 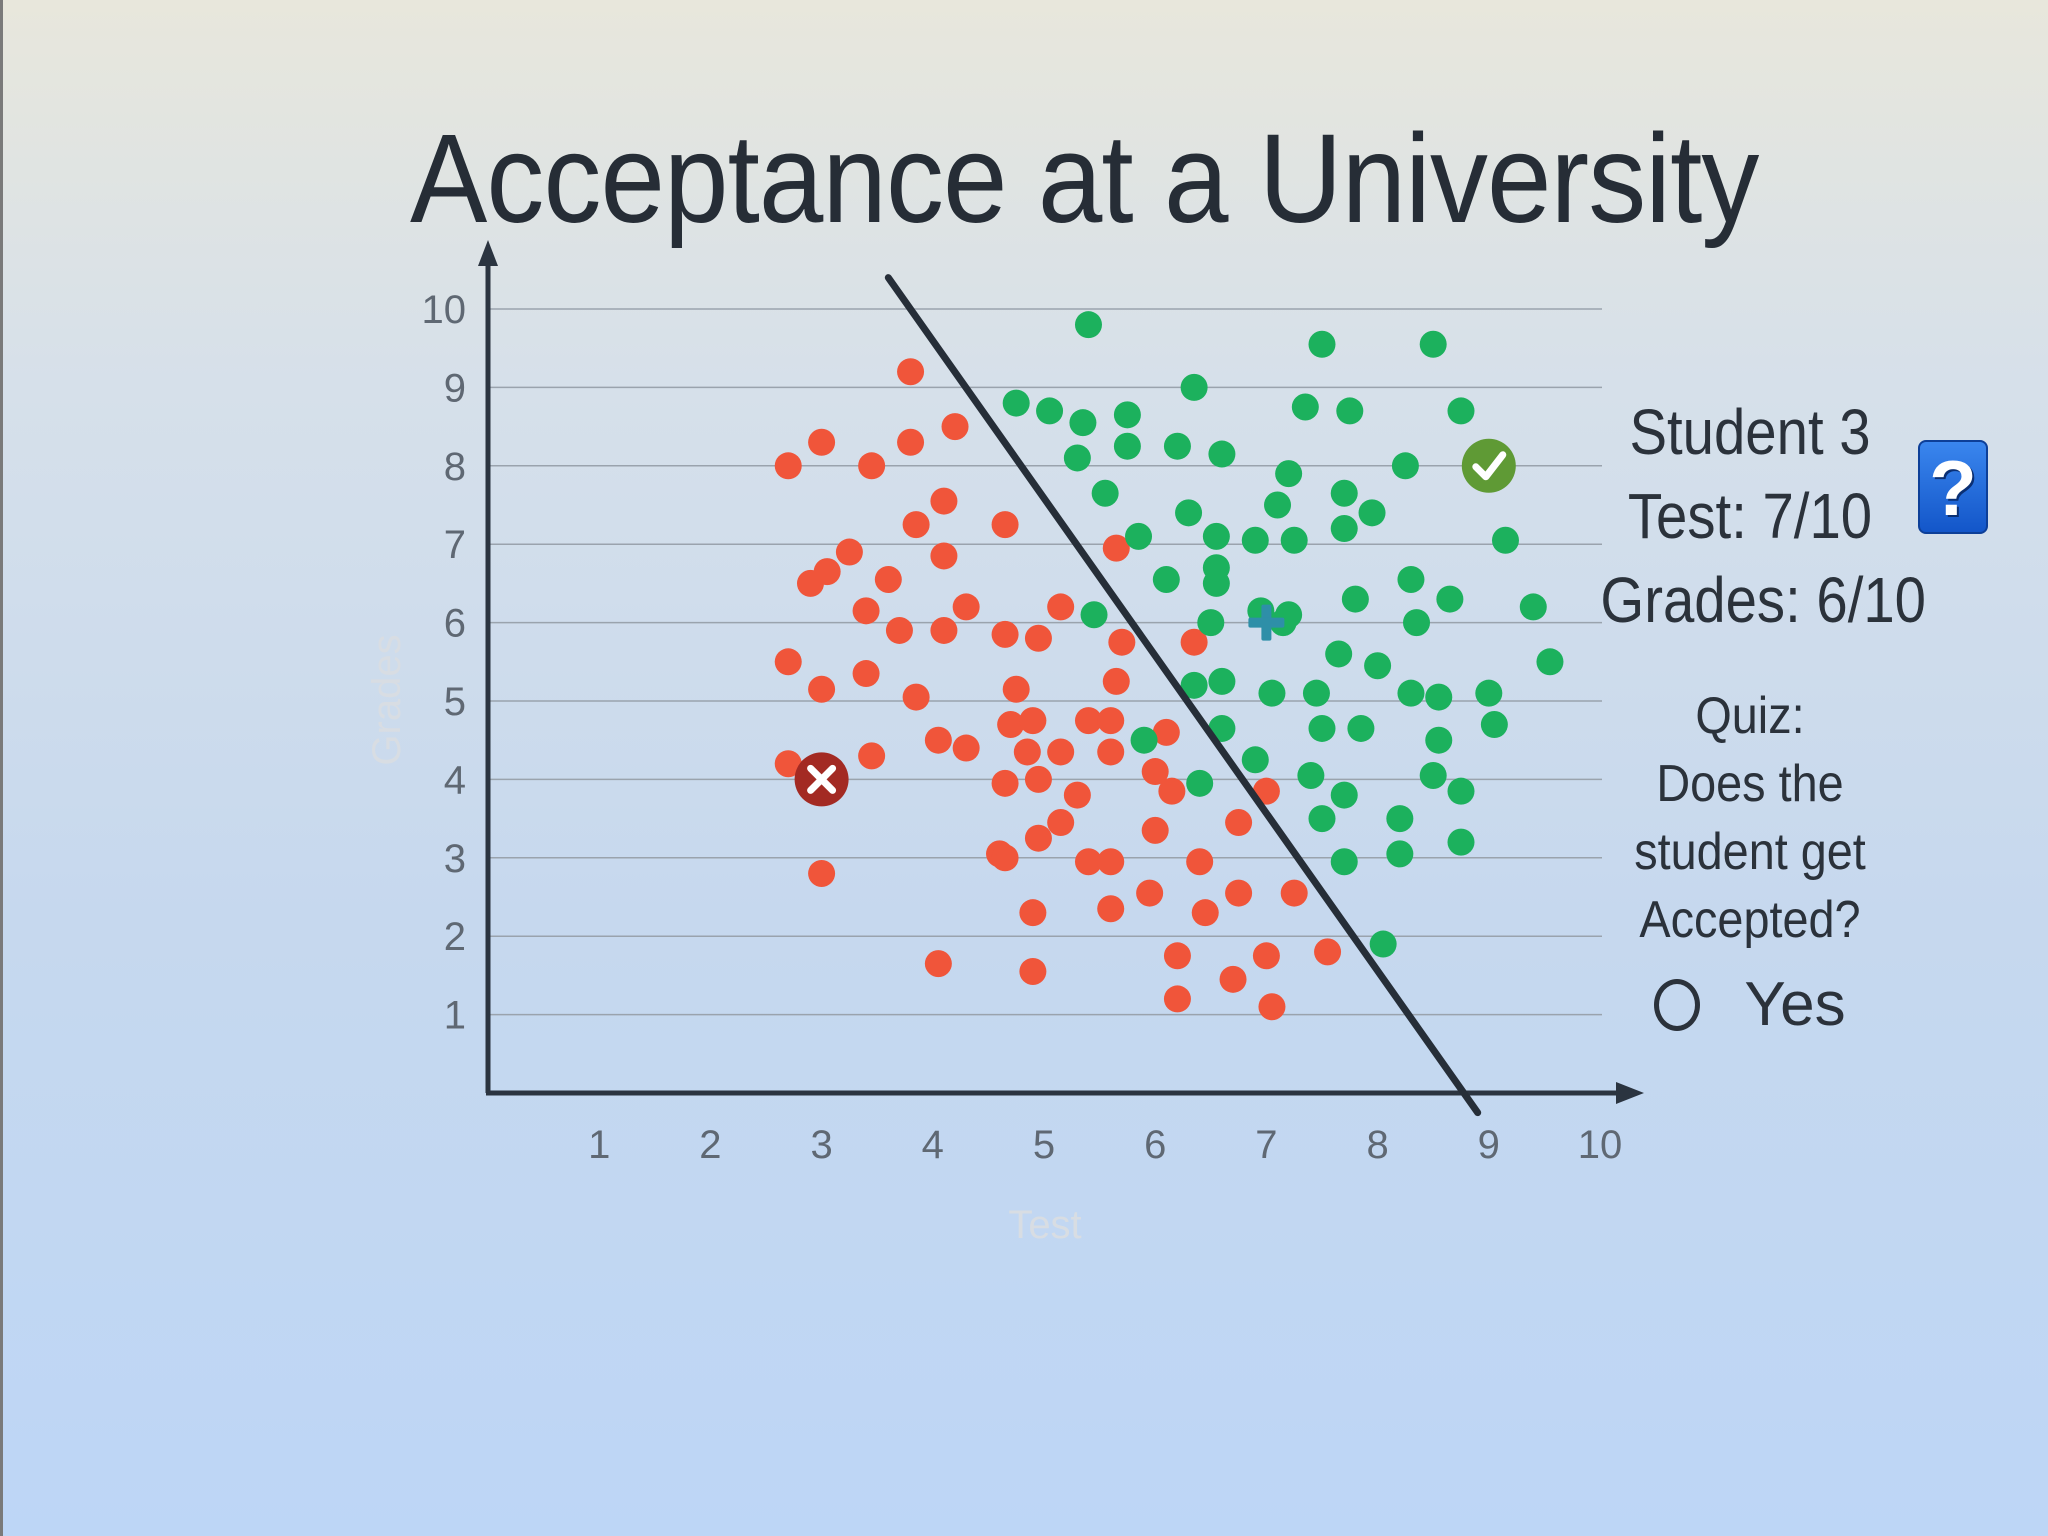 I want to click on y-axis-arrow-icon, so click(x=488, y=253).